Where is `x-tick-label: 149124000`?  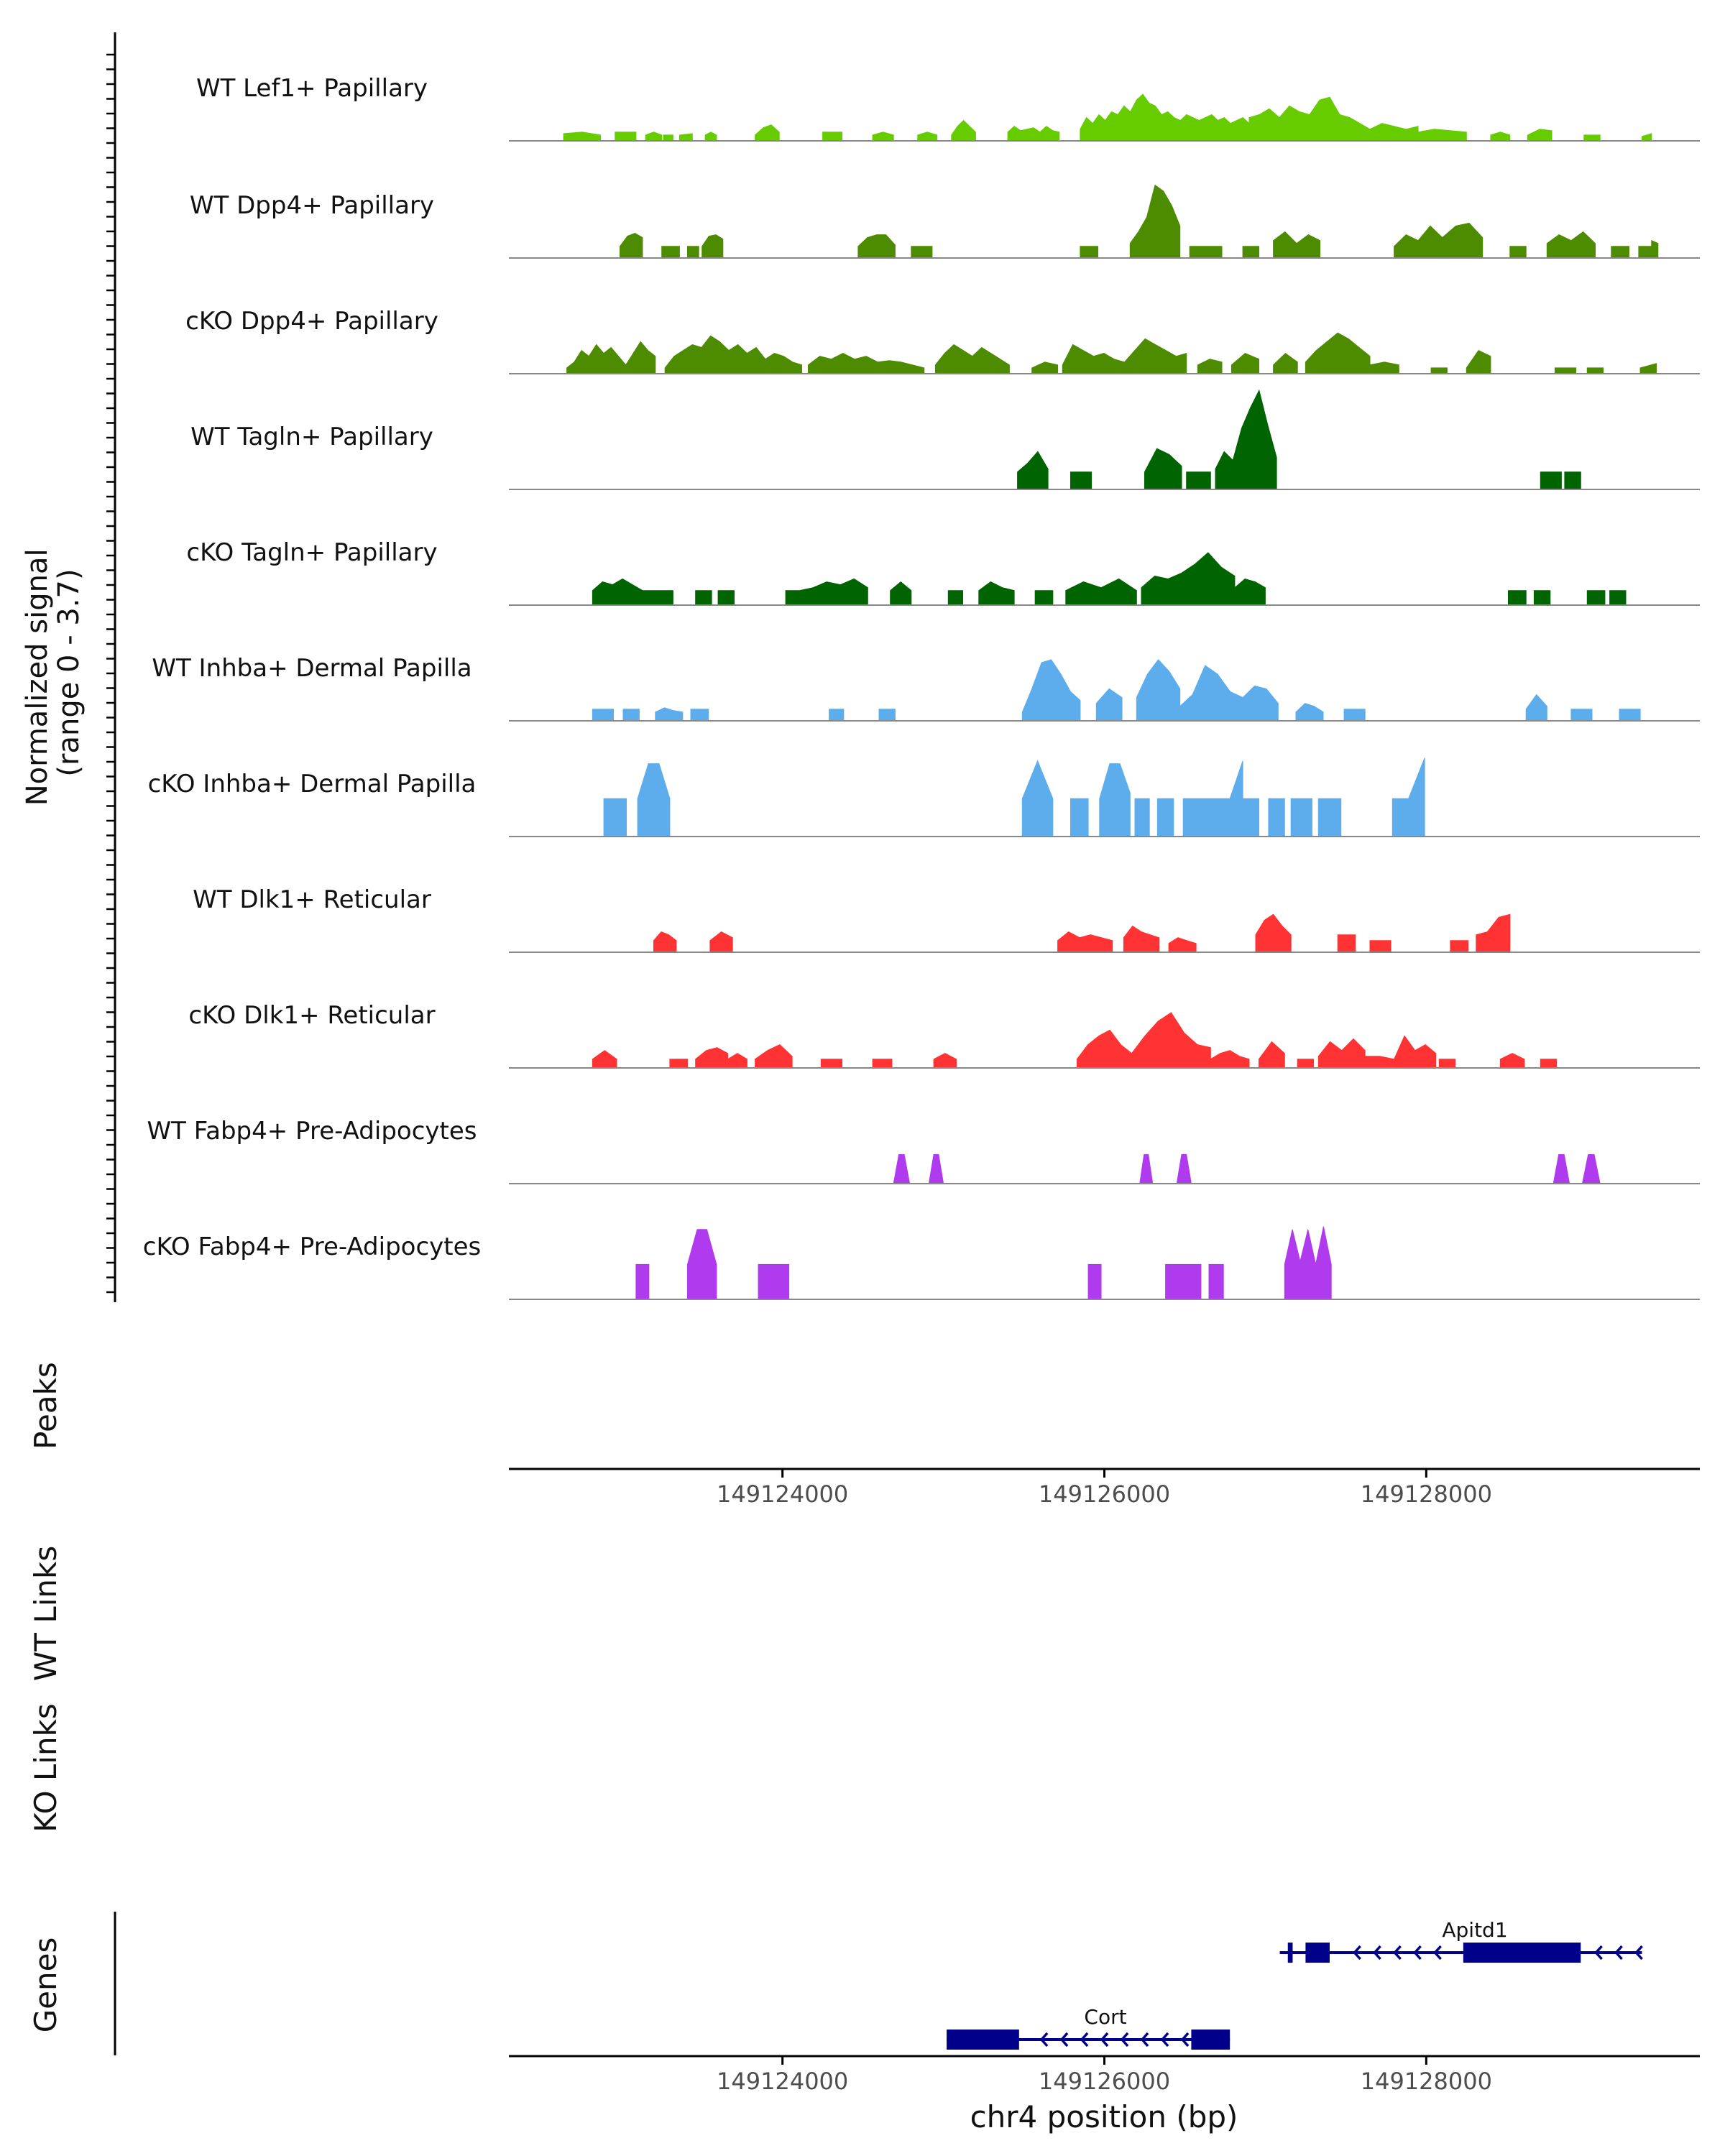
x-tick-label: 149124000 is located at coordinates (782, 1494).